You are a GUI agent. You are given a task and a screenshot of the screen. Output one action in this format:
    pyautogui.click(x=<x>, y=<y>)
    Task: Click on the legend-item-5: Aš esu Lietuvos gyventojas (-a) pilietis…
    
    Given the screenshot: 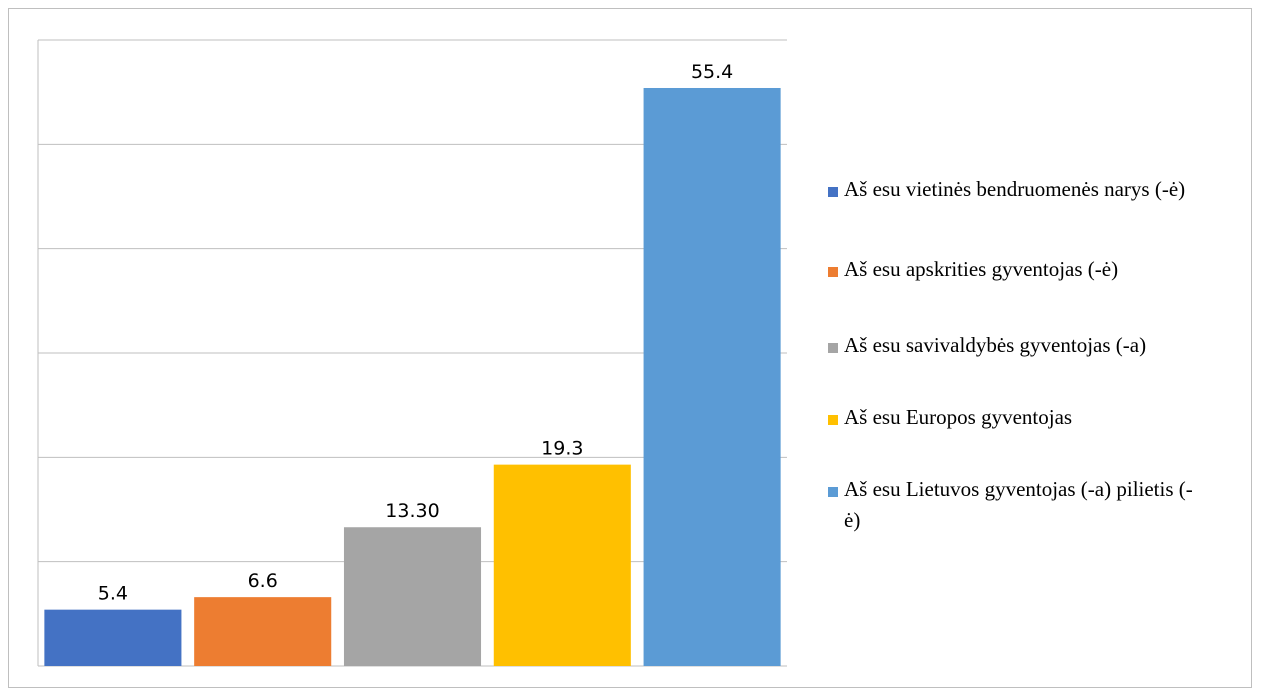 What is the action you would take?
    pyautogui.click(x=1016, y=506)
    